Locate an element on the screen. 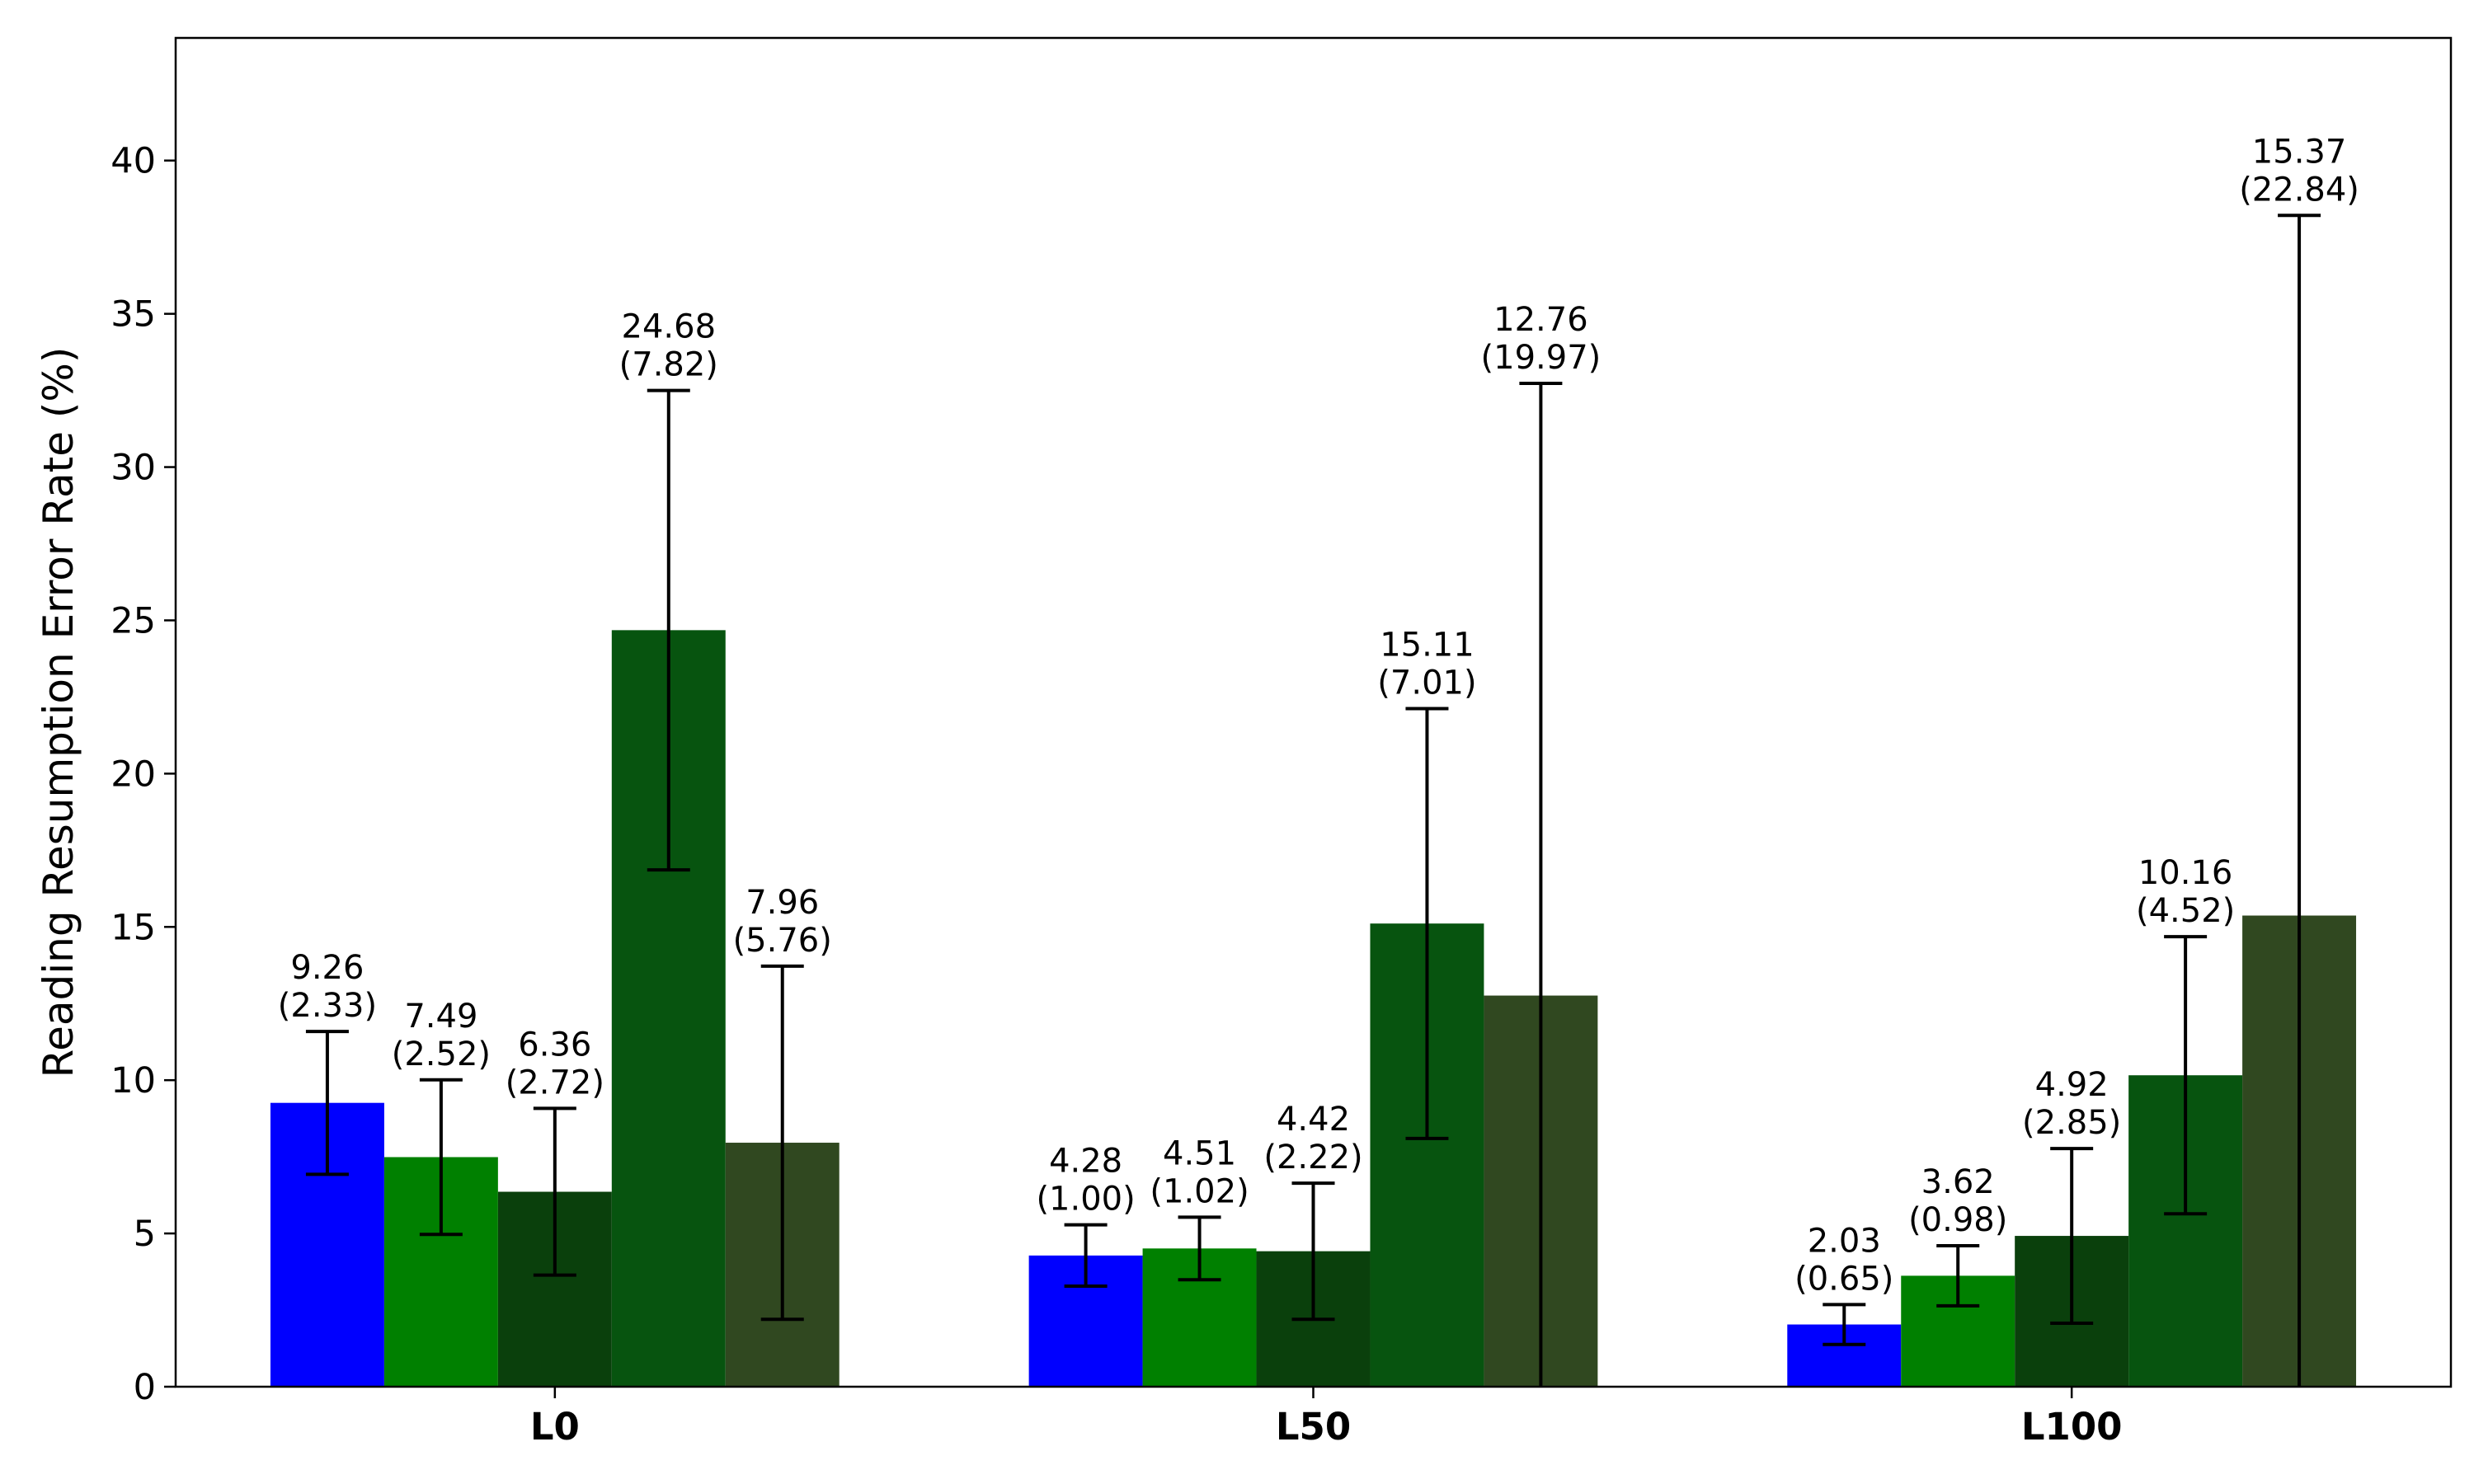 This screenshot has width=2474, height=1484. data-label: 4.42 (2.22) is located at coordinates (1312, 1138).